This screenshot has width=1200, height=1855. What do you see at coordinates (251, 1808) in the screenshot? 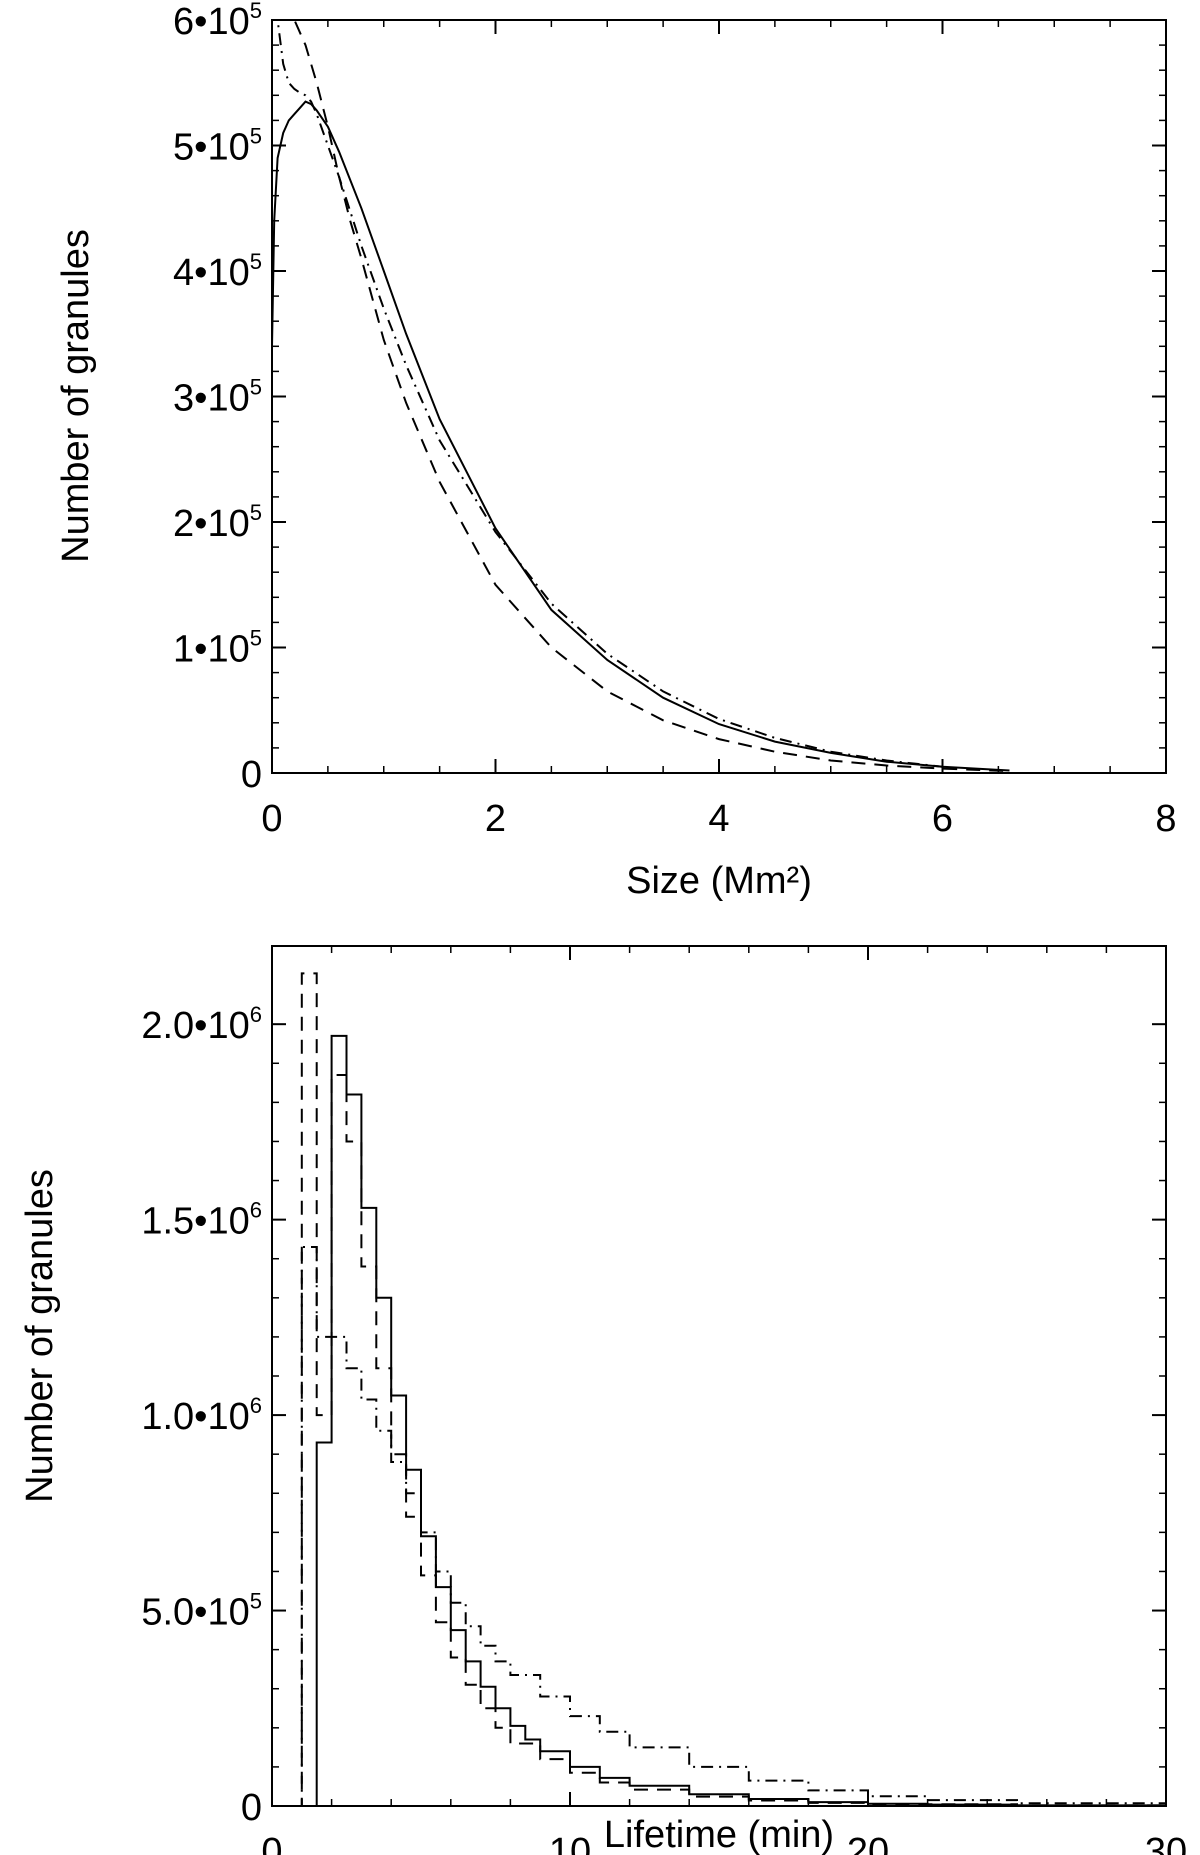
I see `lifetime-y-tick-label: 0` at bounding box center [251, 1808].